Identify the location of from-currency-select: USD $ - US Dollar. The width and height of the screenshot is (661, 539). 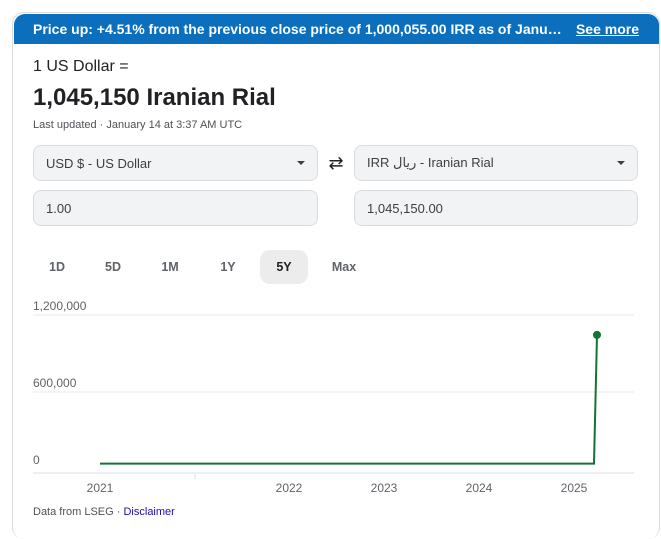
(175, 163).